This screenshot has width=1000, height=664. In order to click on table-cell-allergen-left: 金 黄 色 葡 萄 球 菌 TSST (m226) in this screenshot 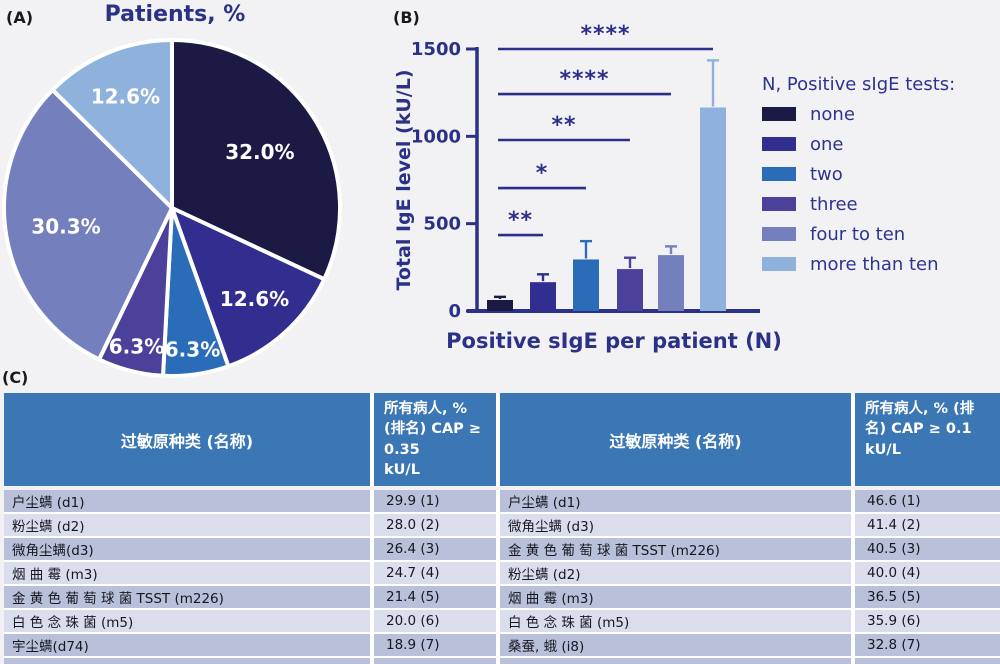, I will do `click(187, 597)`.